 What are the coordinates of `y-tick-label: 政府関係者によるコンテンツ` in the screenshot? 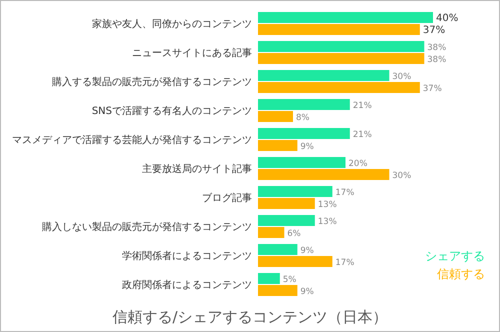 It's located at (187, 285).